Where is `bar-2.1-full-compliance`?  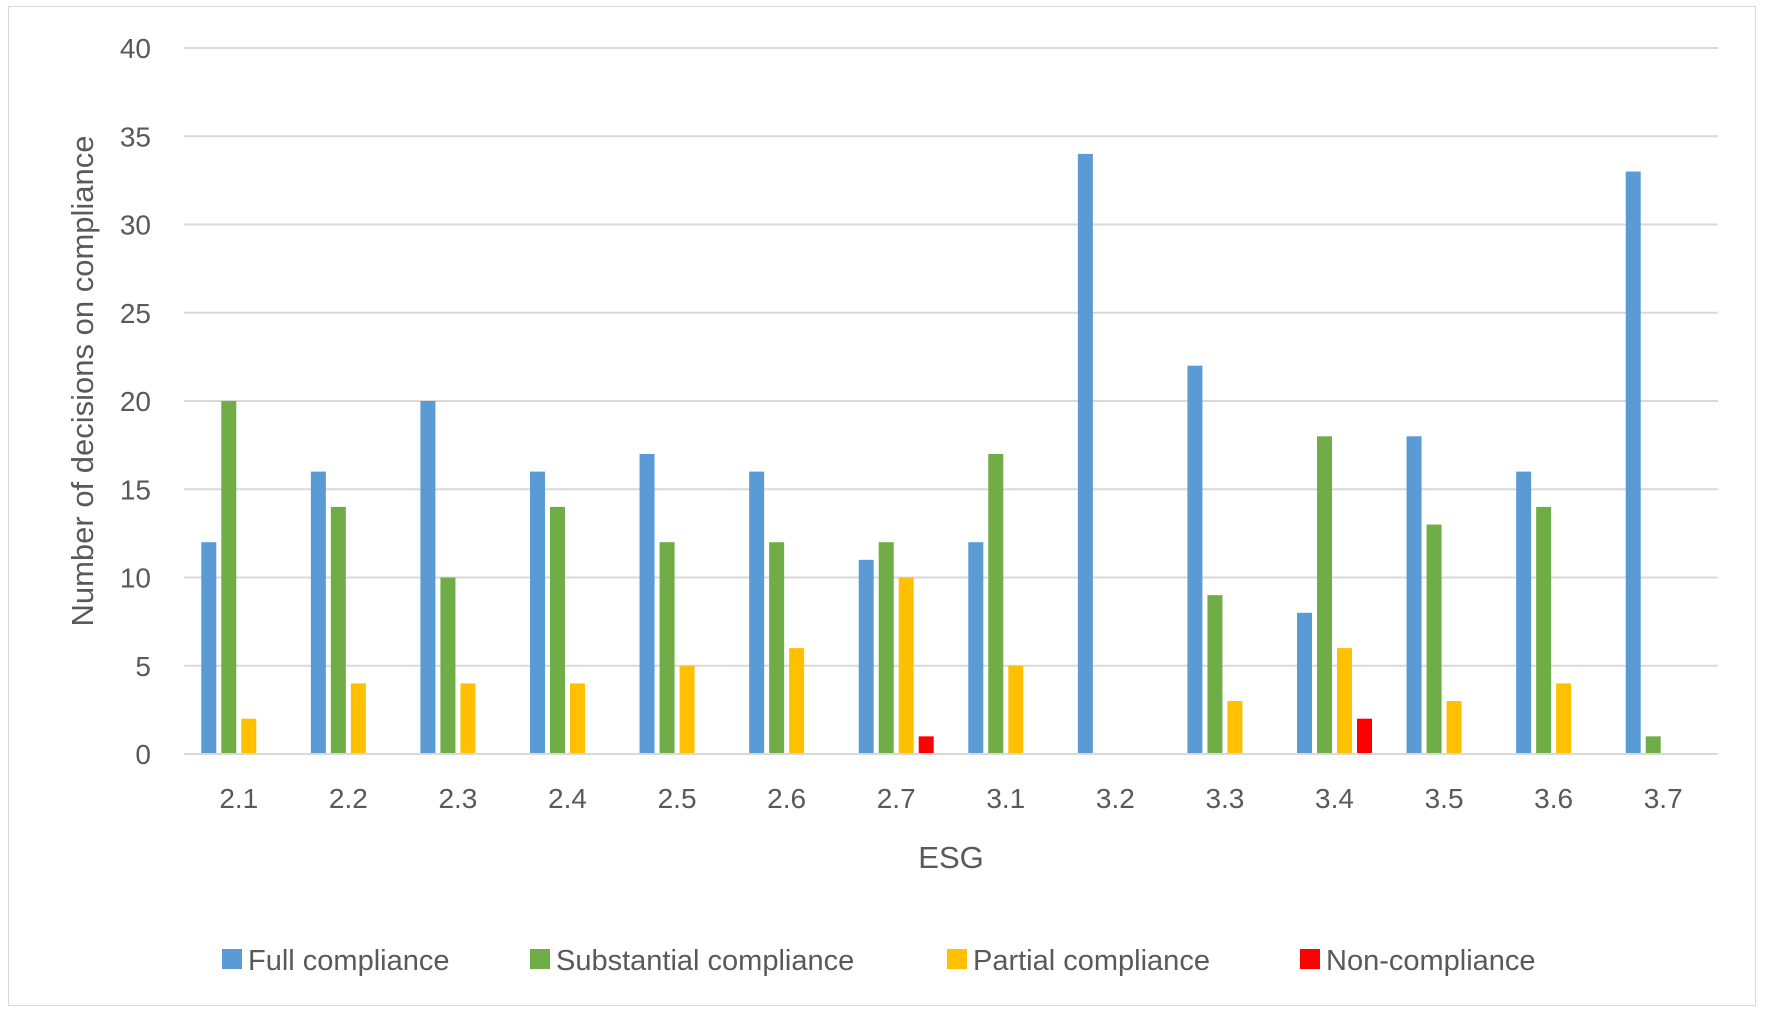
bar-2.1-full-compliance is located at coordinates (209, 648).